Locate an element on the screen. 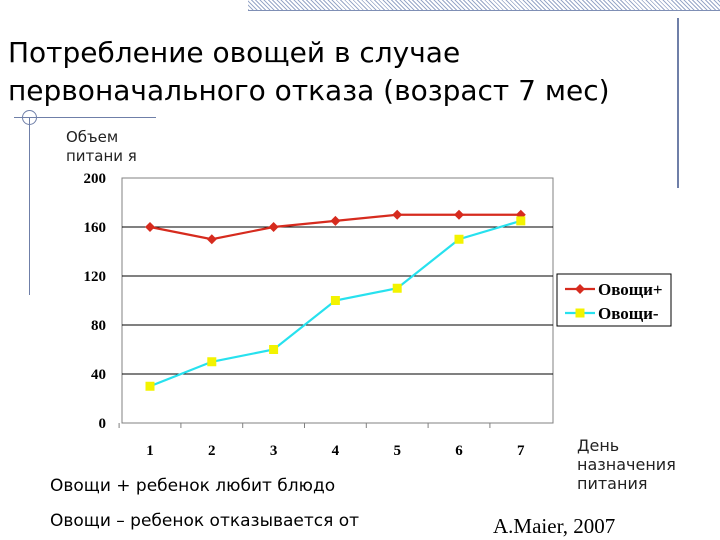  x-tick-label: 7 is located at coordinates (521, 451).